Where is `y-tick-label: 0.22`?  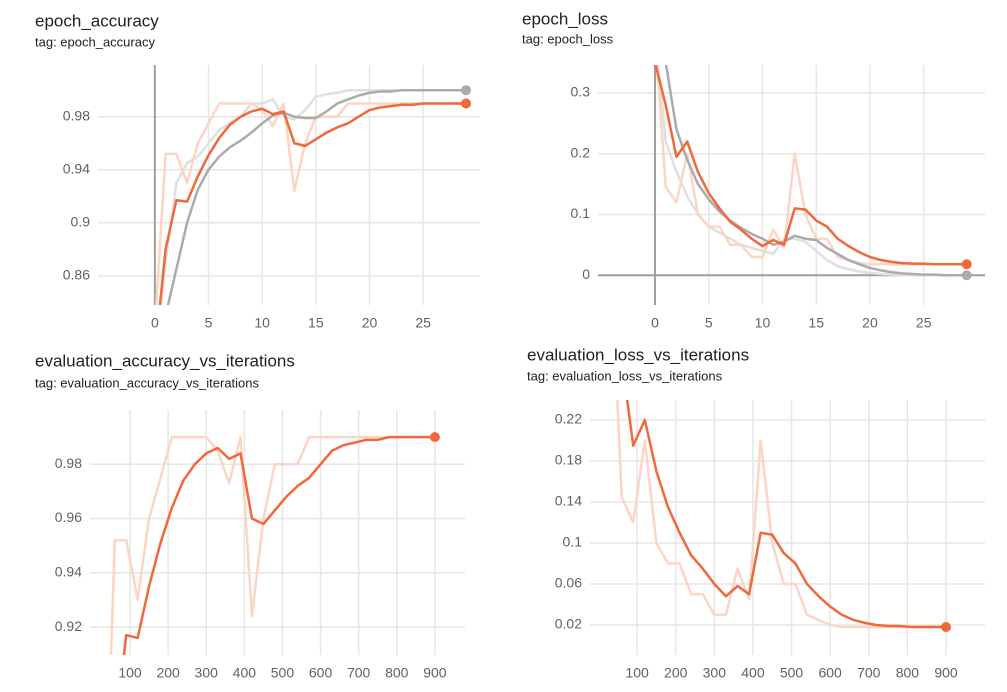 y-tick-label: 0.22 is located at coordinates (568, 419).